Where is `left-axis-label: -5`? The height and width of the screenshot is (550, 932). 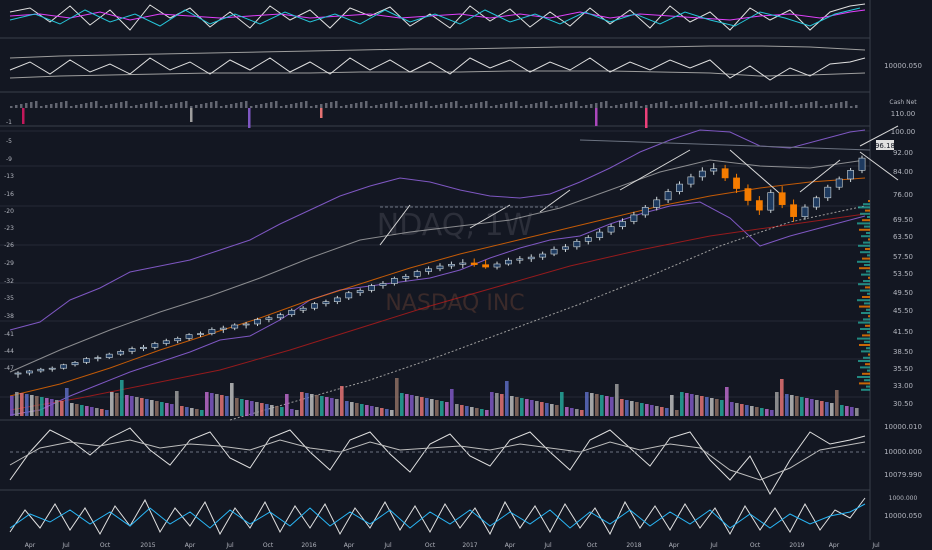 left-axis-label: -5 is located at coordinates (9, 141).